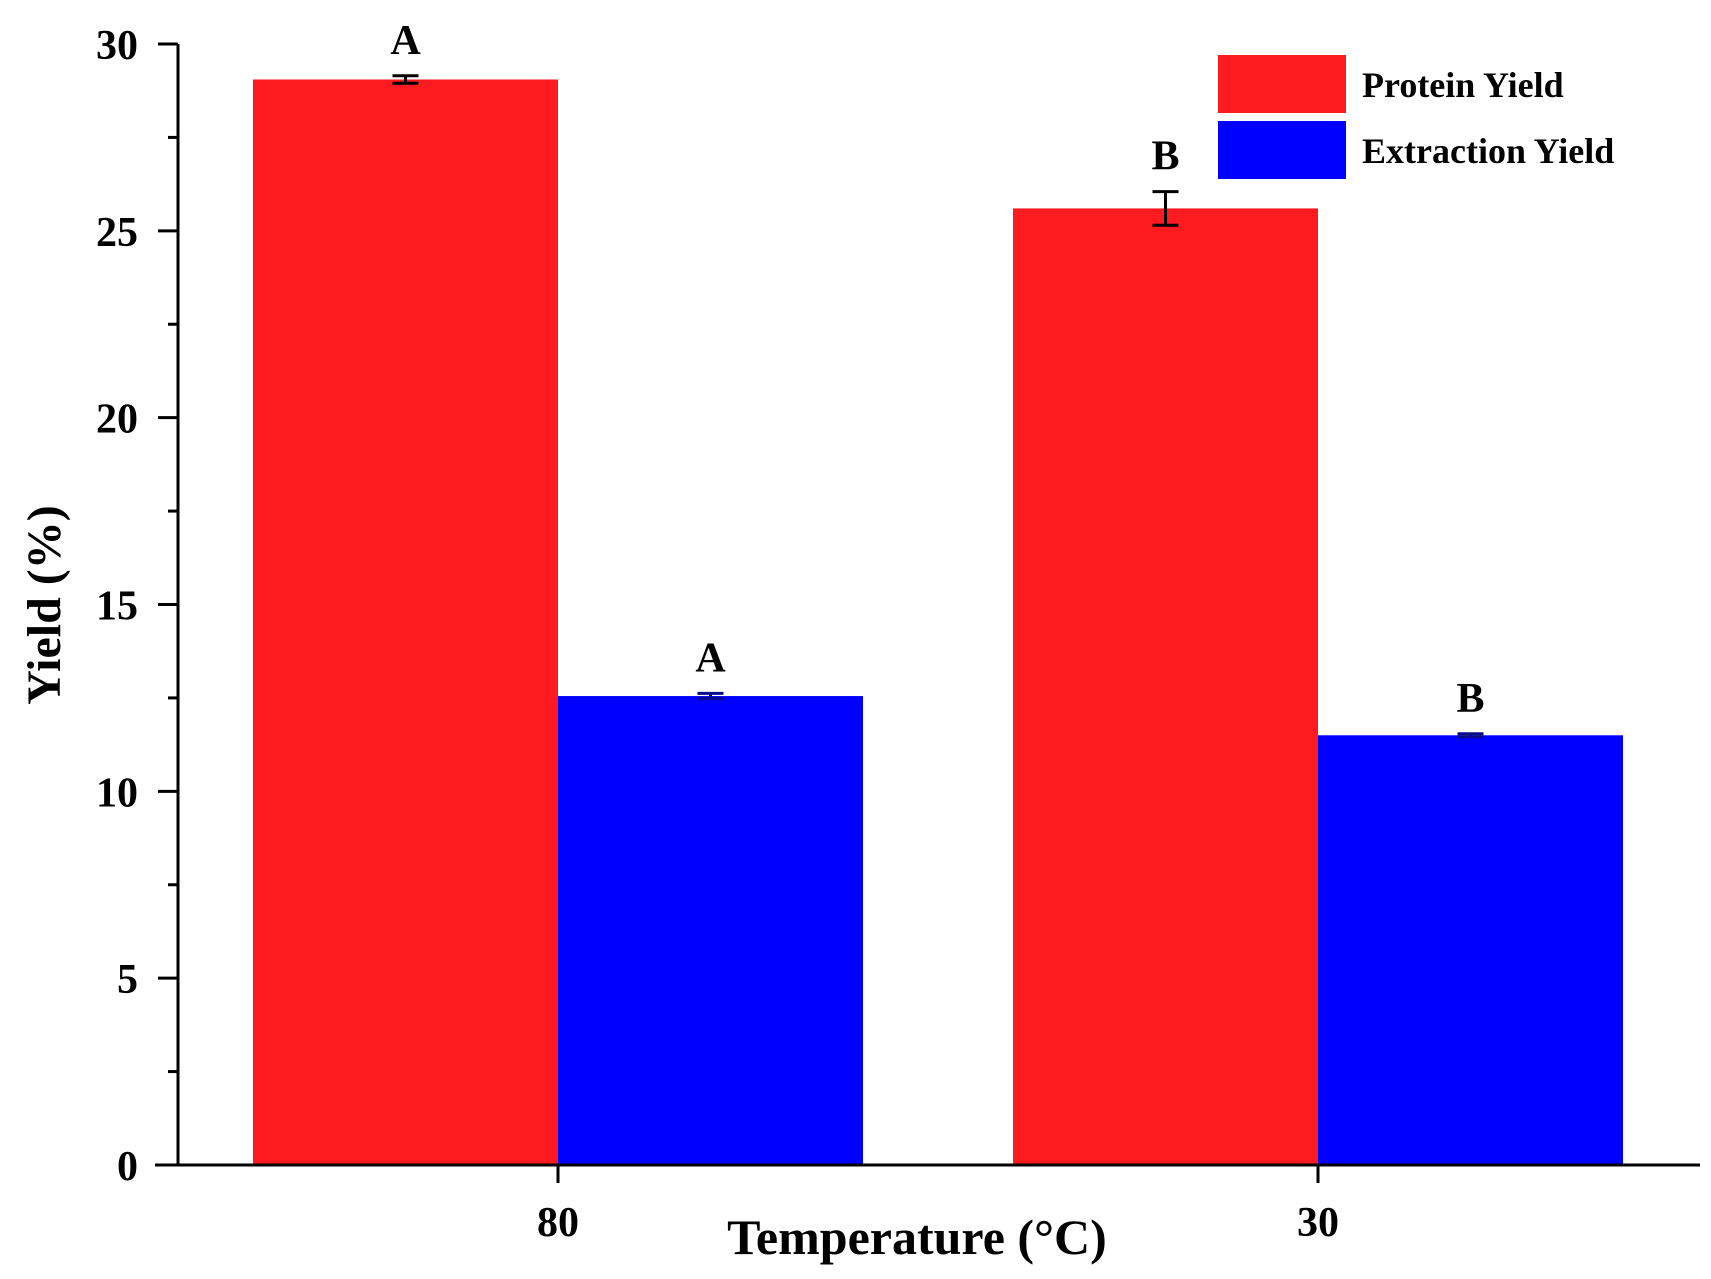  What do you see at coordinates (117, 793) in the screenshot?
I see `y-tick-label: 10` at bounding box center [117, 793].